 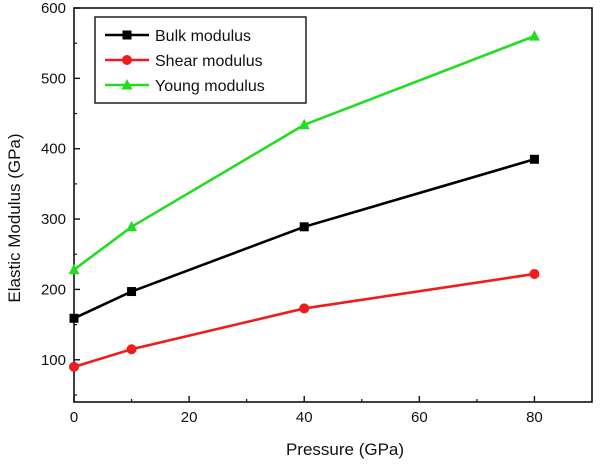 What do you see at coordinates (534, 417) in the screenshot?
I see `x-tick-label: 80` at bounding box center [534, 417].